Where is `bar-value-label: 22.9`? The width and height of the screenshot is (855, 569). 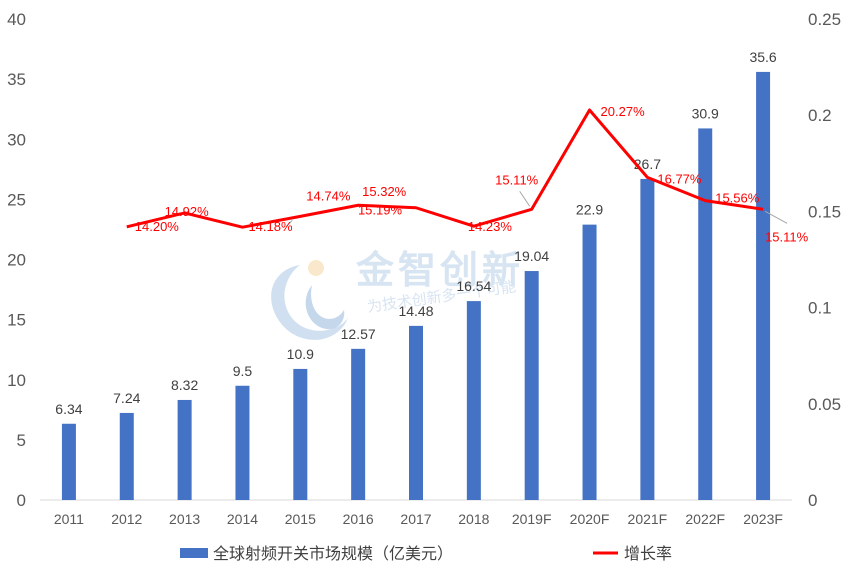 bar-value-label: 22.9 is located at coordinates (589, 210).